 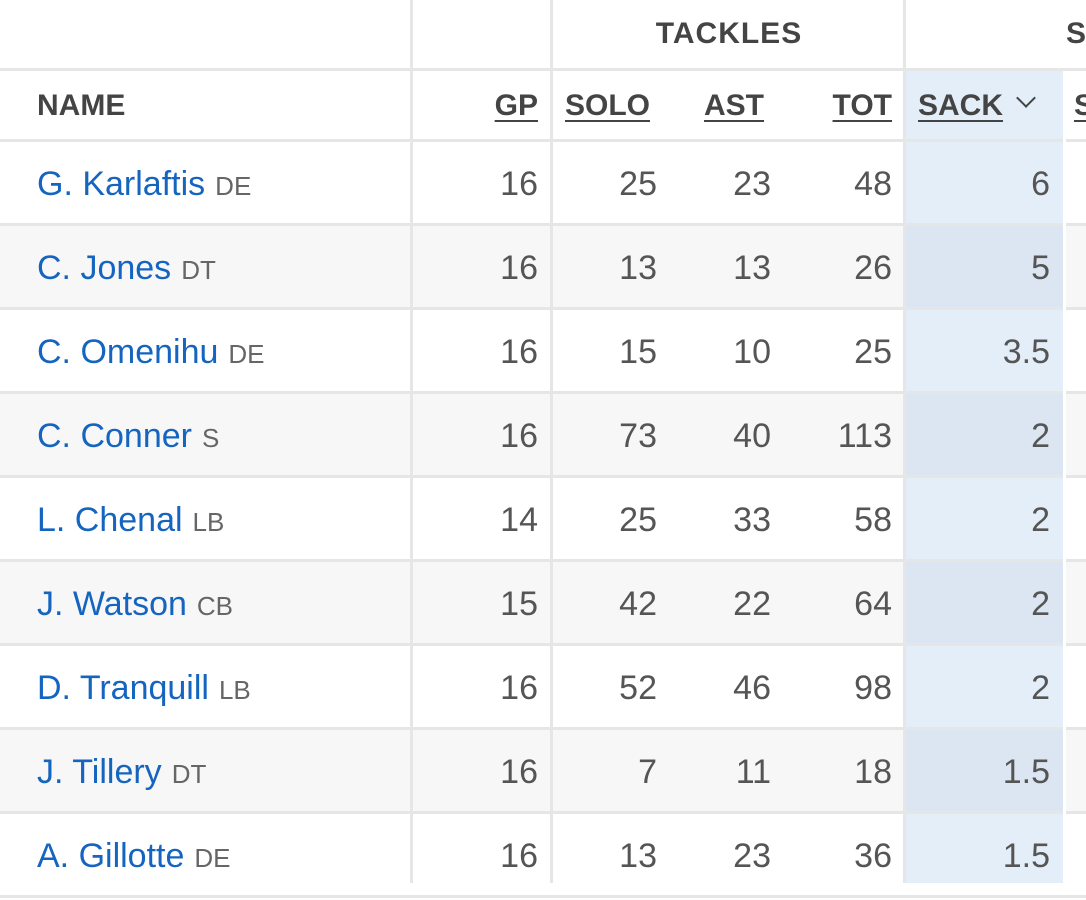 I want to click on table-row: J. Tillery DT 16 7 11 18 1.5, so click(x=543, y=772).